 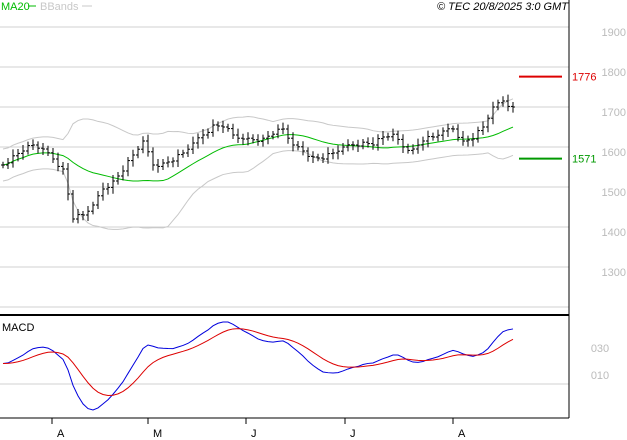 I want to click on y-tick-label: 1700, so click(x=614, y=113).